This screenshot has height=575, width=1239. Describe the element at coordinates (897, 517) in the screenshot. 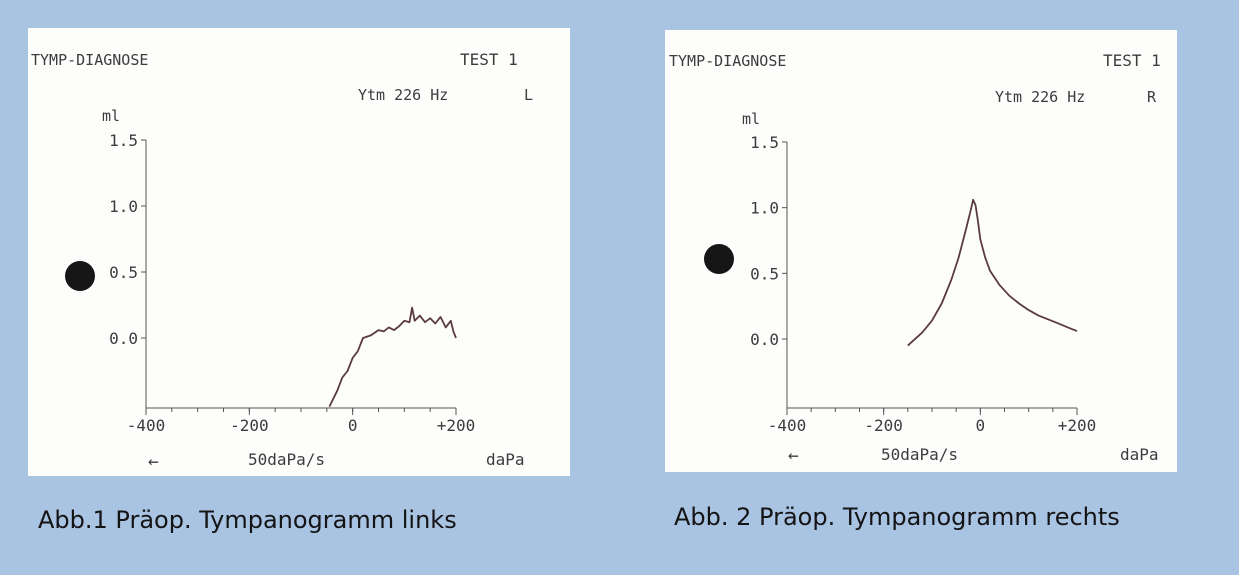

I see `figure-caption-right: Abb. 2 Präop. Tympanogramm rechts` at that location.